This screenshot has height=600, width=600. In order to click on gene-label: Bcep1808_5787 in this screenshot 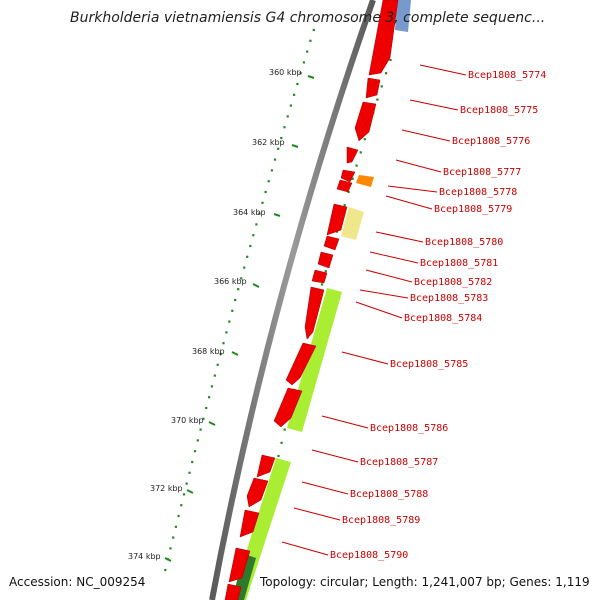, I will do `click(399, 462)`.